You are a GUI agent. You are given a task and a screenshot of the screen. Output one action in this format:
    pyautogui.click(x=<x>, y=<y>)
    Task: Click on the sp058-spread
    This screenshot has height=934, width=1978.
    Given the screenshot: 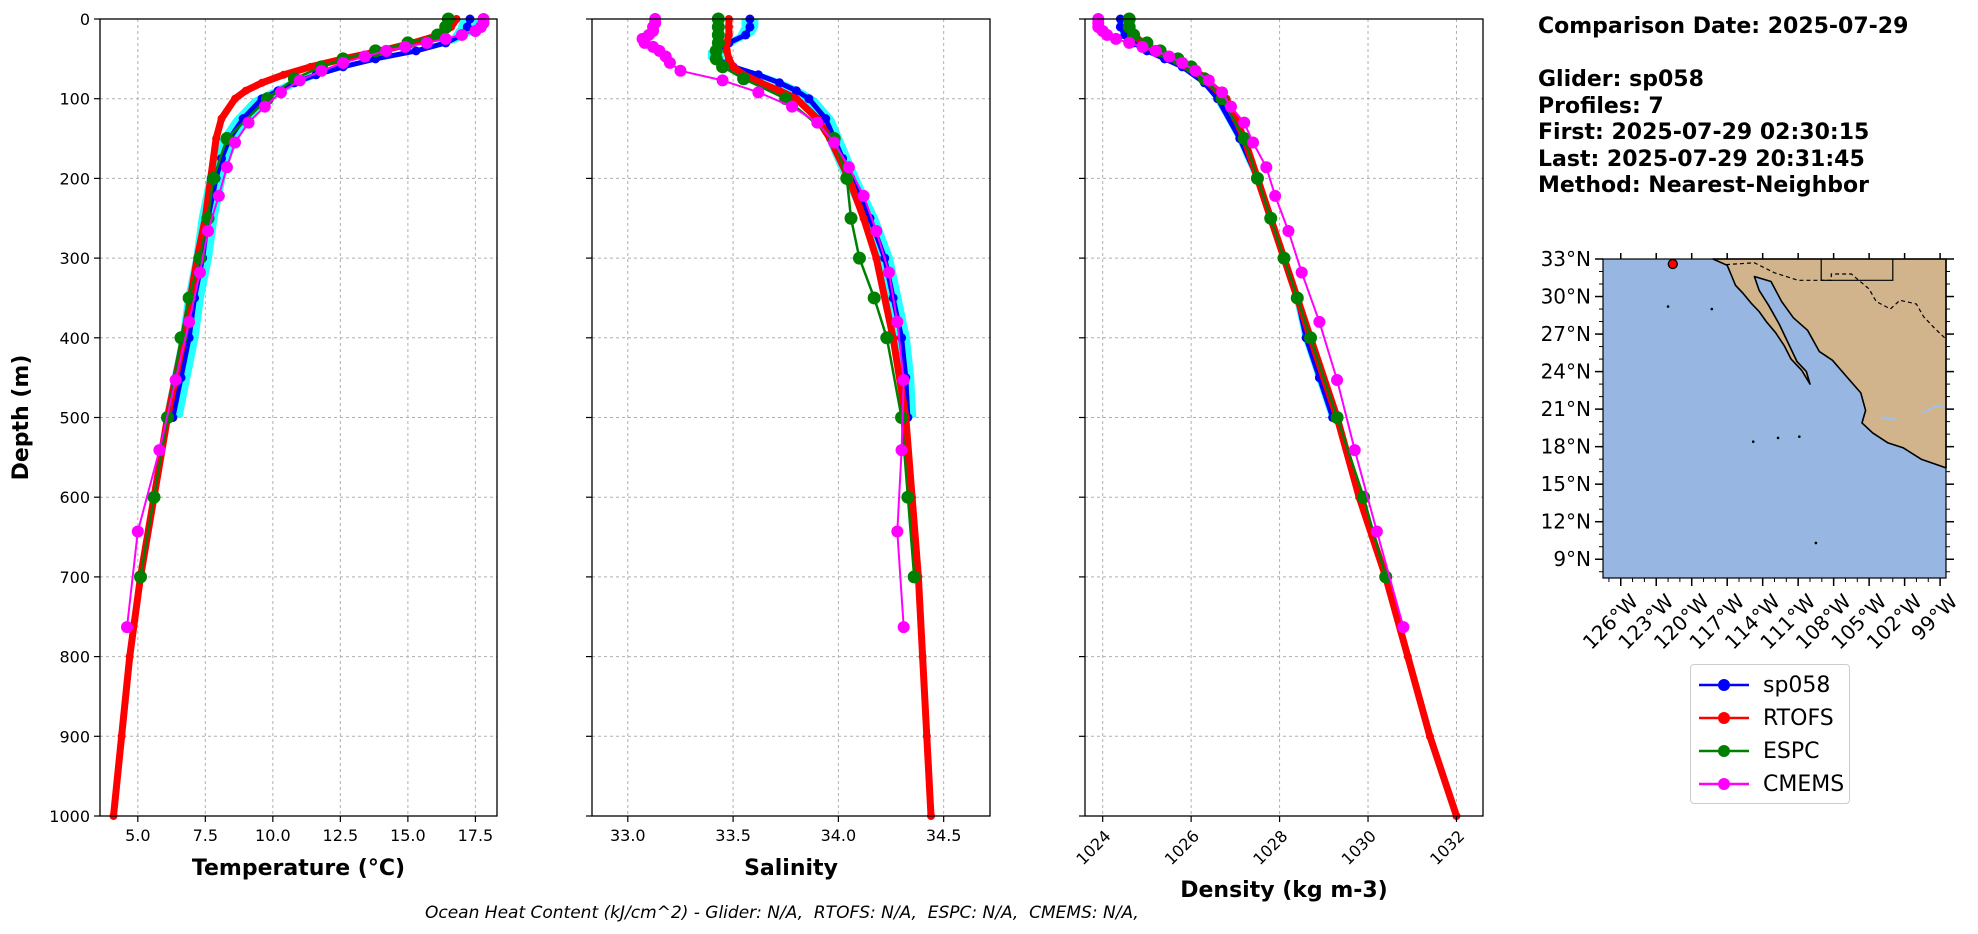 What is the action you would take?
    pyautogui.click(x=1226, y=218)
    